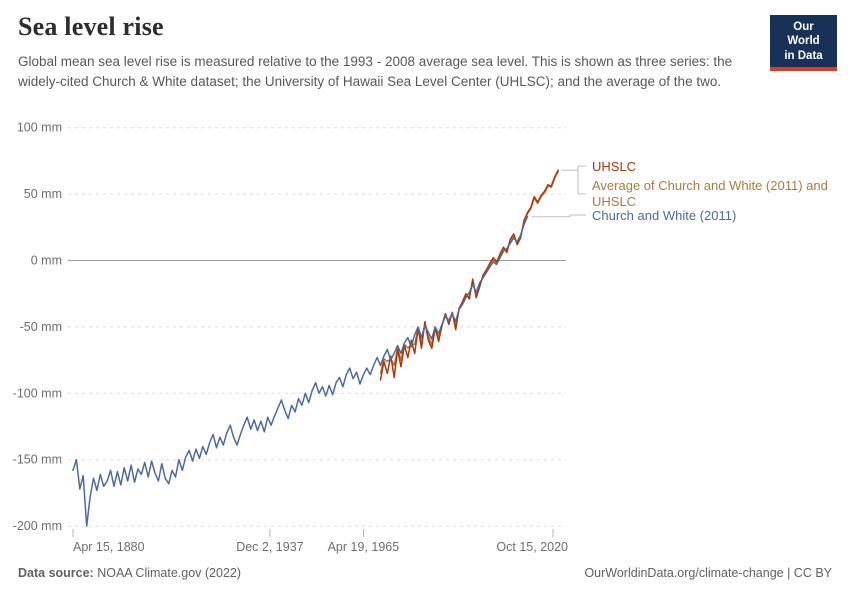 The height and width of the screenshot is (600, 850). What do you see at coordinates (37, 393) in the screenshot?
I see `y-axis-label: -100 mm` at bounding box center [37, 393].